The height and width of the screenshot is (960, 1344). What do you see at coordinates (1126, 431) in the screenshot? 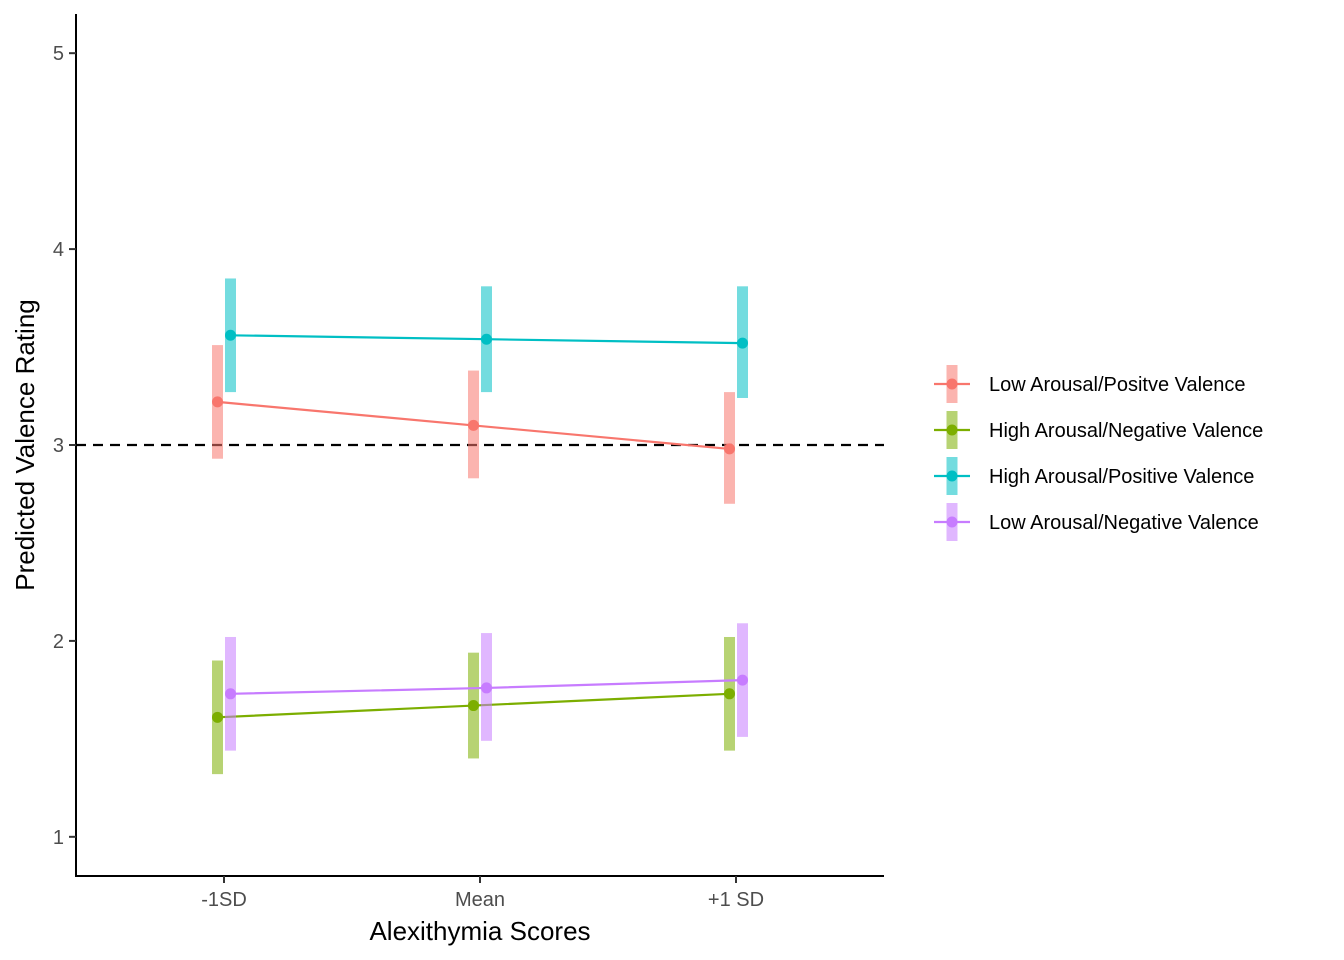
I see `legend-label: High Arousal/Negative Valence` at bounding box center [1126, 431].